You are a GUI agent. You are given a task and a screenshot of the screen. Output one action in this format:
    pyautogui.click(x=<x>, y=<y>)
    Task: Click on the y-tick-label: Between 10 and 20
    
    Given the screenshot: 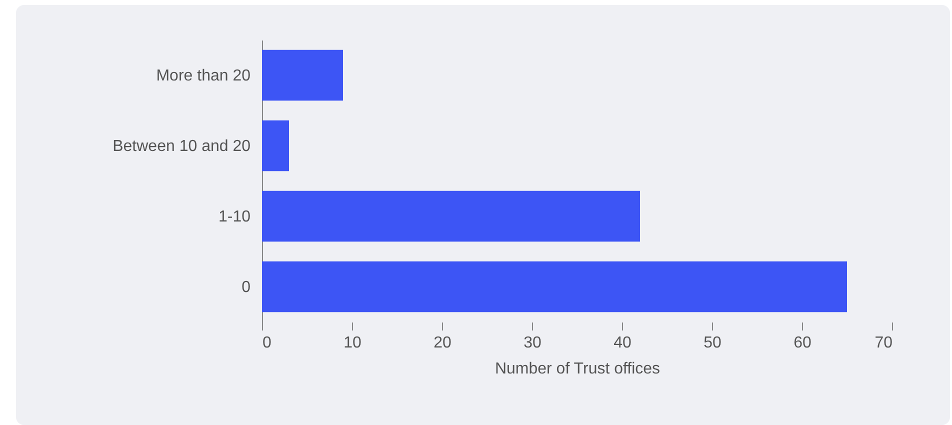 What is the action you would take?
    pyautogui.click(x=181, y=146)
    